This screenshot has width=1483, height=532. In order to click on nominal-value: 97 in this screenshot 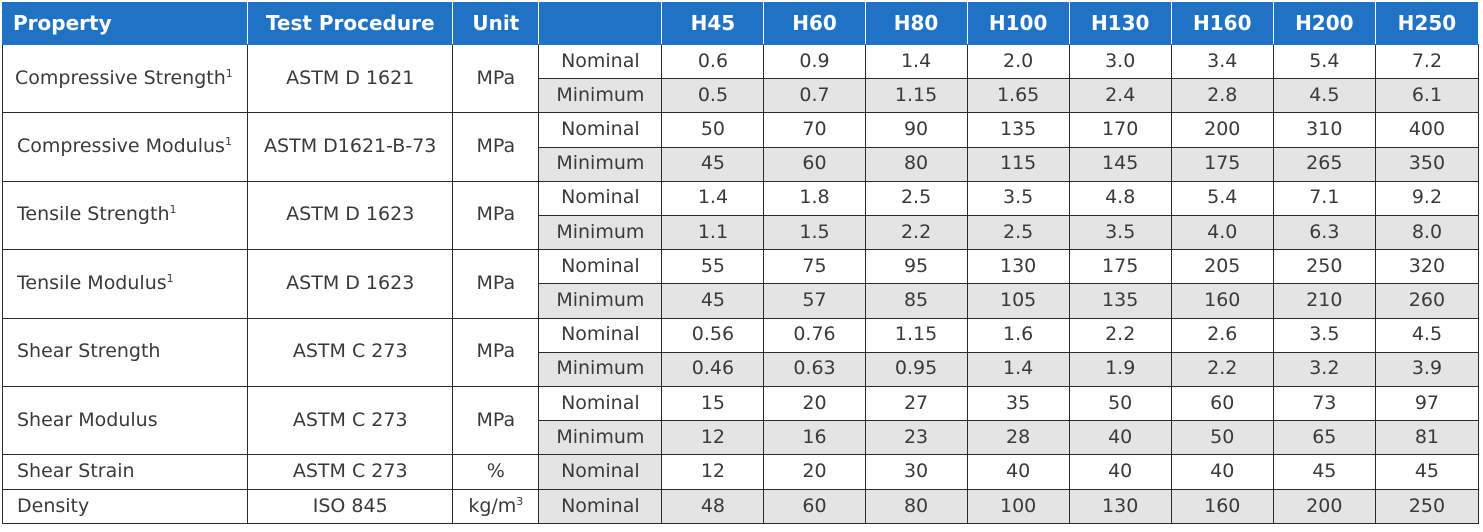, I will do `click(1427, 403)`.